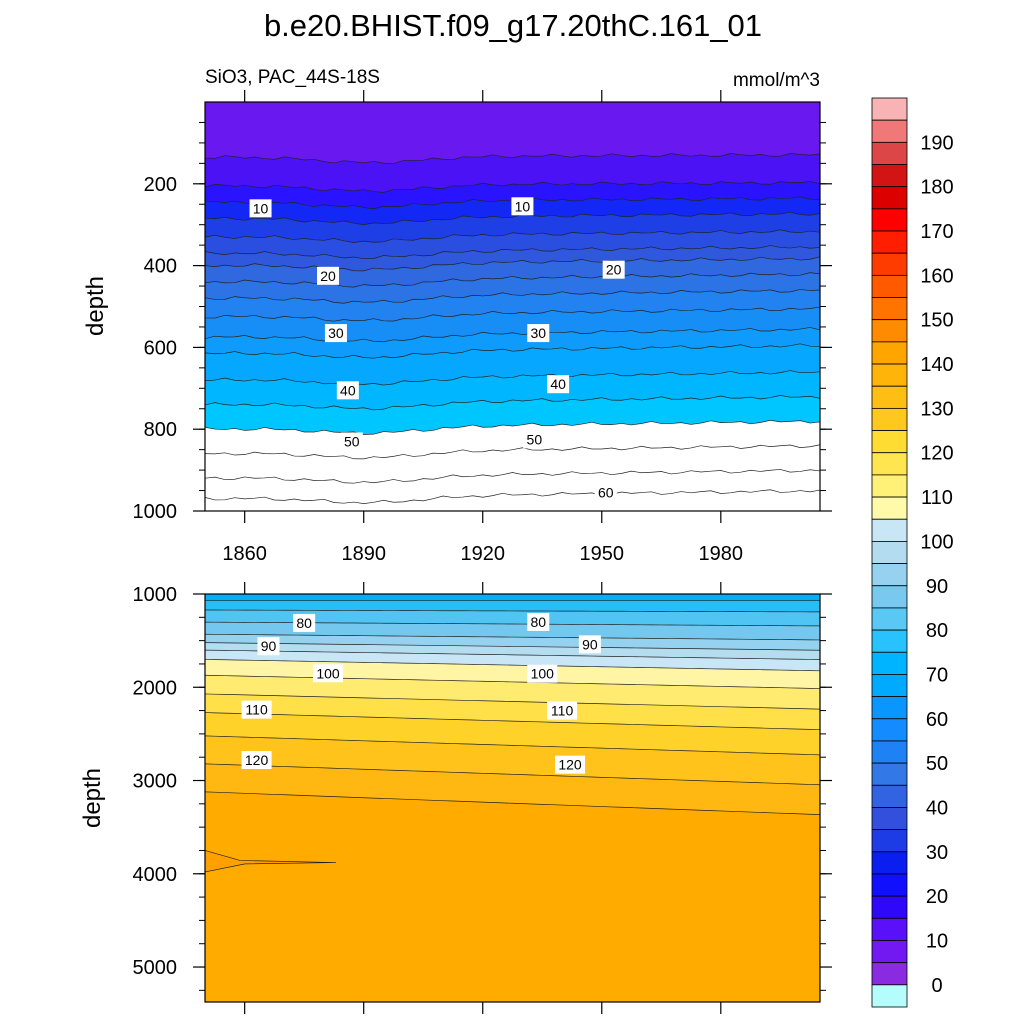 The height and width of the screenshot is (1024, 1024). What do you see at coordinates (155, 782) in the screenshot?
I see `y-tick-label: 3000` at bounding box center [155, 782].